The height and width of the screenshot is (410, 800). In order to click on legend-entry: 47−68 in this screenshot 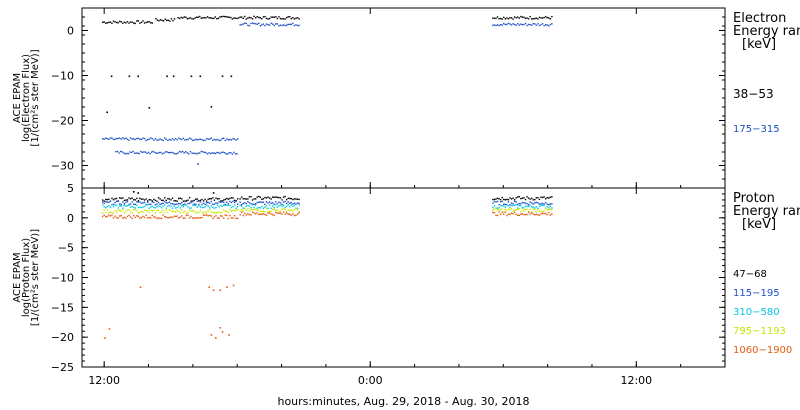, I will do `click(750, 274)`.